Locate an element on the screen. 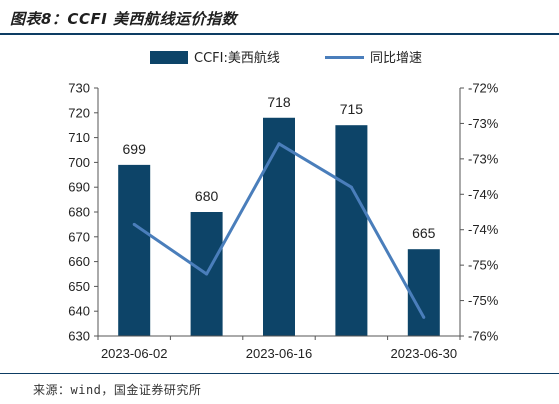 The width and height of the screenshot is (559, 404). x-tick-label: 2023-06-30 is located at coordinates (424, 353).